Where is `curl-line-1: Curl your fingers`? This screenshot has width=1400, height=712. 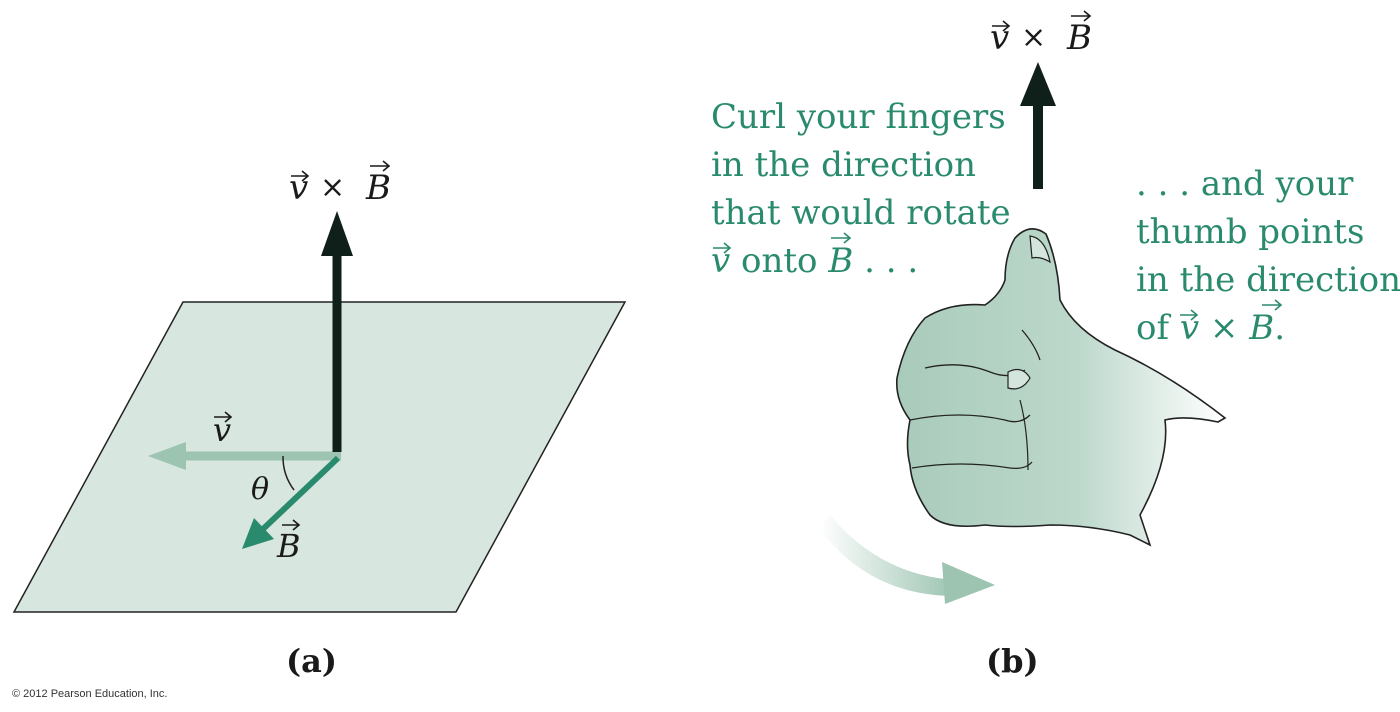 curl-line-1: Curl your fingers is located at coordinates (858, 117).